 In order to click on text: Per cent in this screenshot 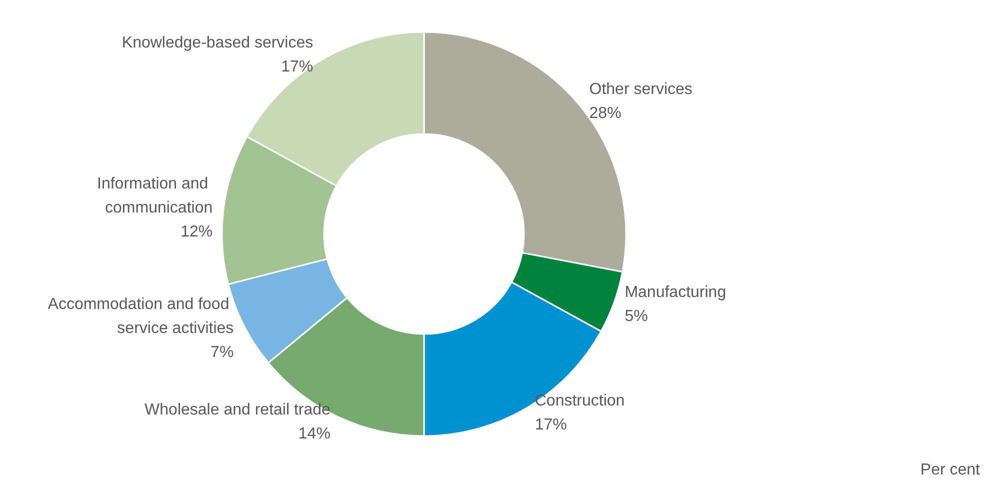, I will do `click(950, 470)`.